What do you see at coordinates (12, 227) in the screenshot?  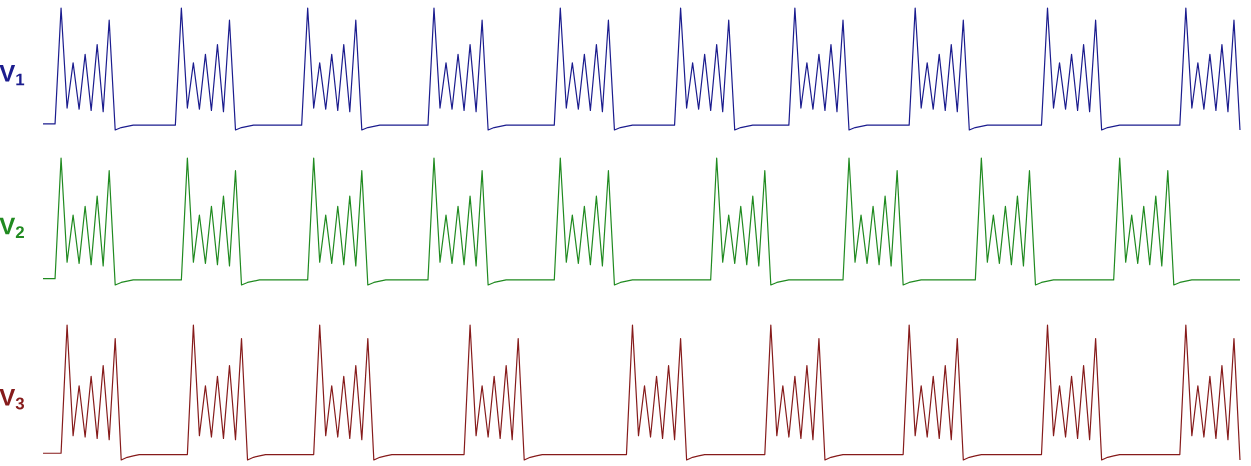 I see `y-axis-title: V$_{2}$` at bounding box center [12, 227].